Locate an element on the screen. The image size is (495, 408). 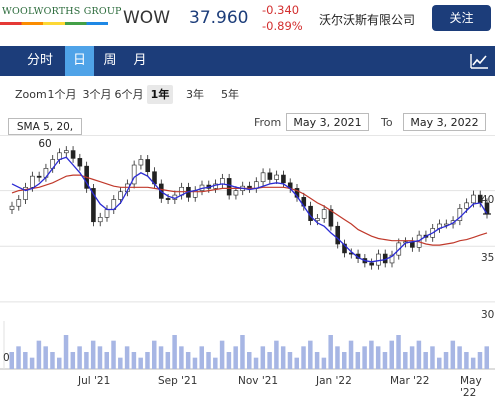
to-label: To is located at coordinates (387, 122).